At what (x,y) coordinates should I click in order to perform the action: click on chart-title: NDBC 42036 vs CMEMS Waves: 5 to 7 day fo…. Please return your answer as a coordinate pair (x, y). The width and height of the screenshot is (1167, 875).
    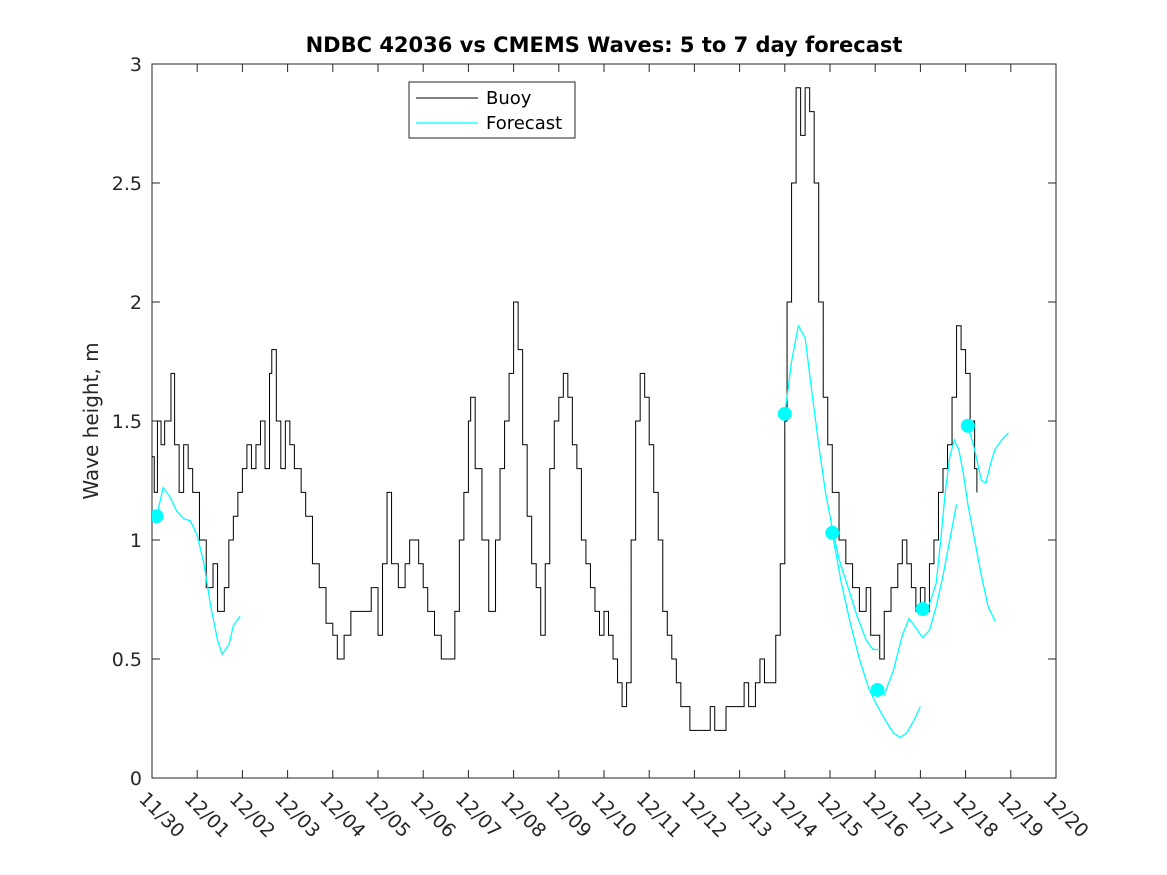
    Looking at the image, I should click on (604, 45).